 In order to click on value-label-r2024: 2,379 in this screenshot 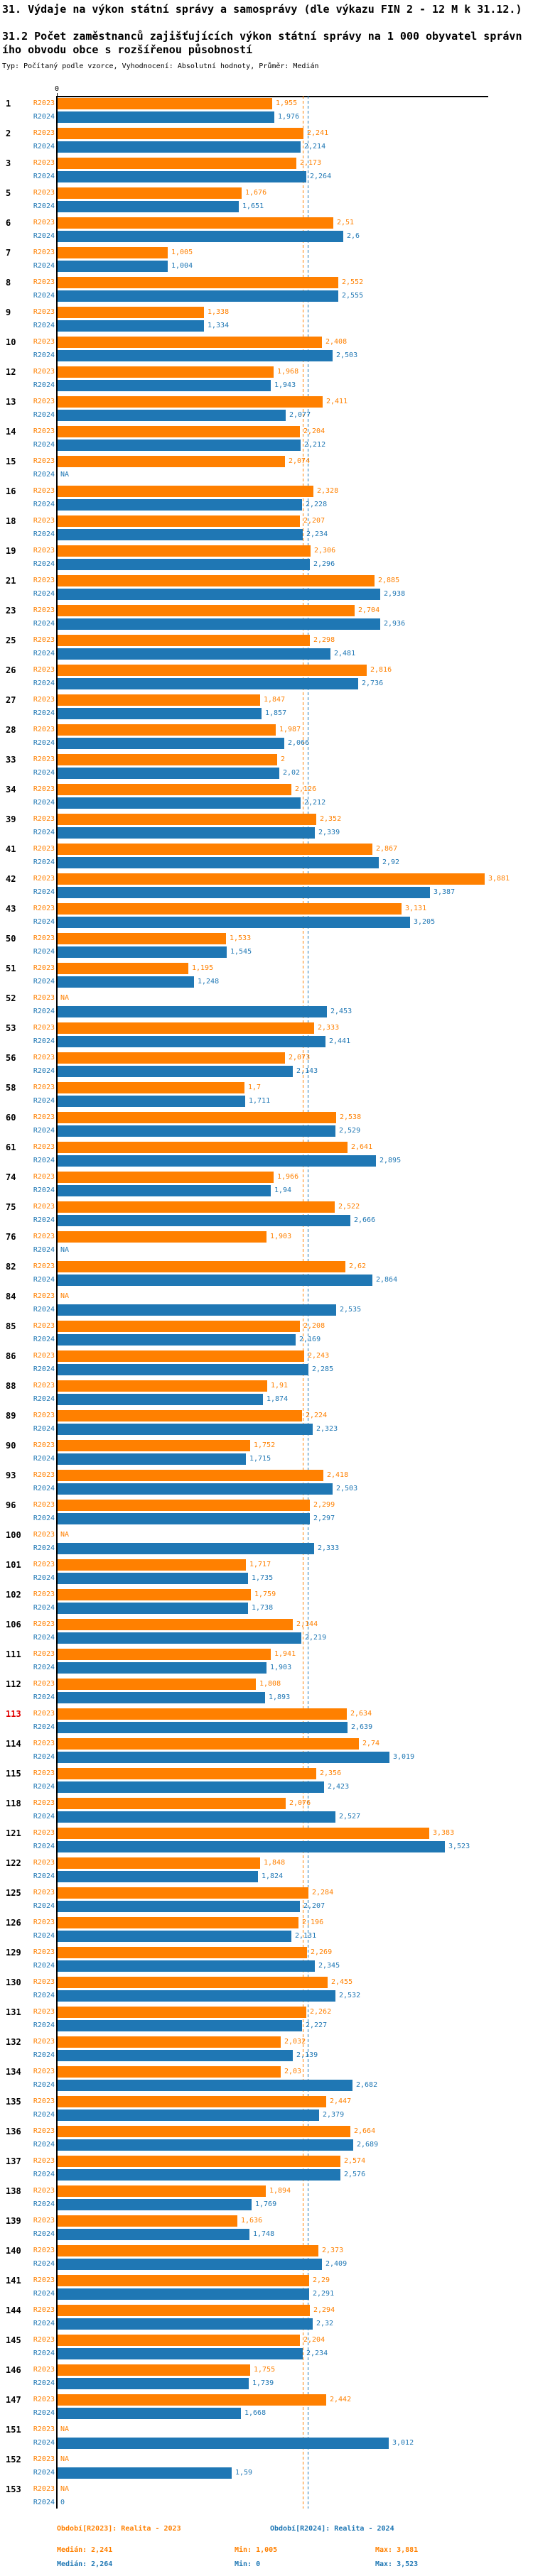, I will do `click(334, 2115)`.